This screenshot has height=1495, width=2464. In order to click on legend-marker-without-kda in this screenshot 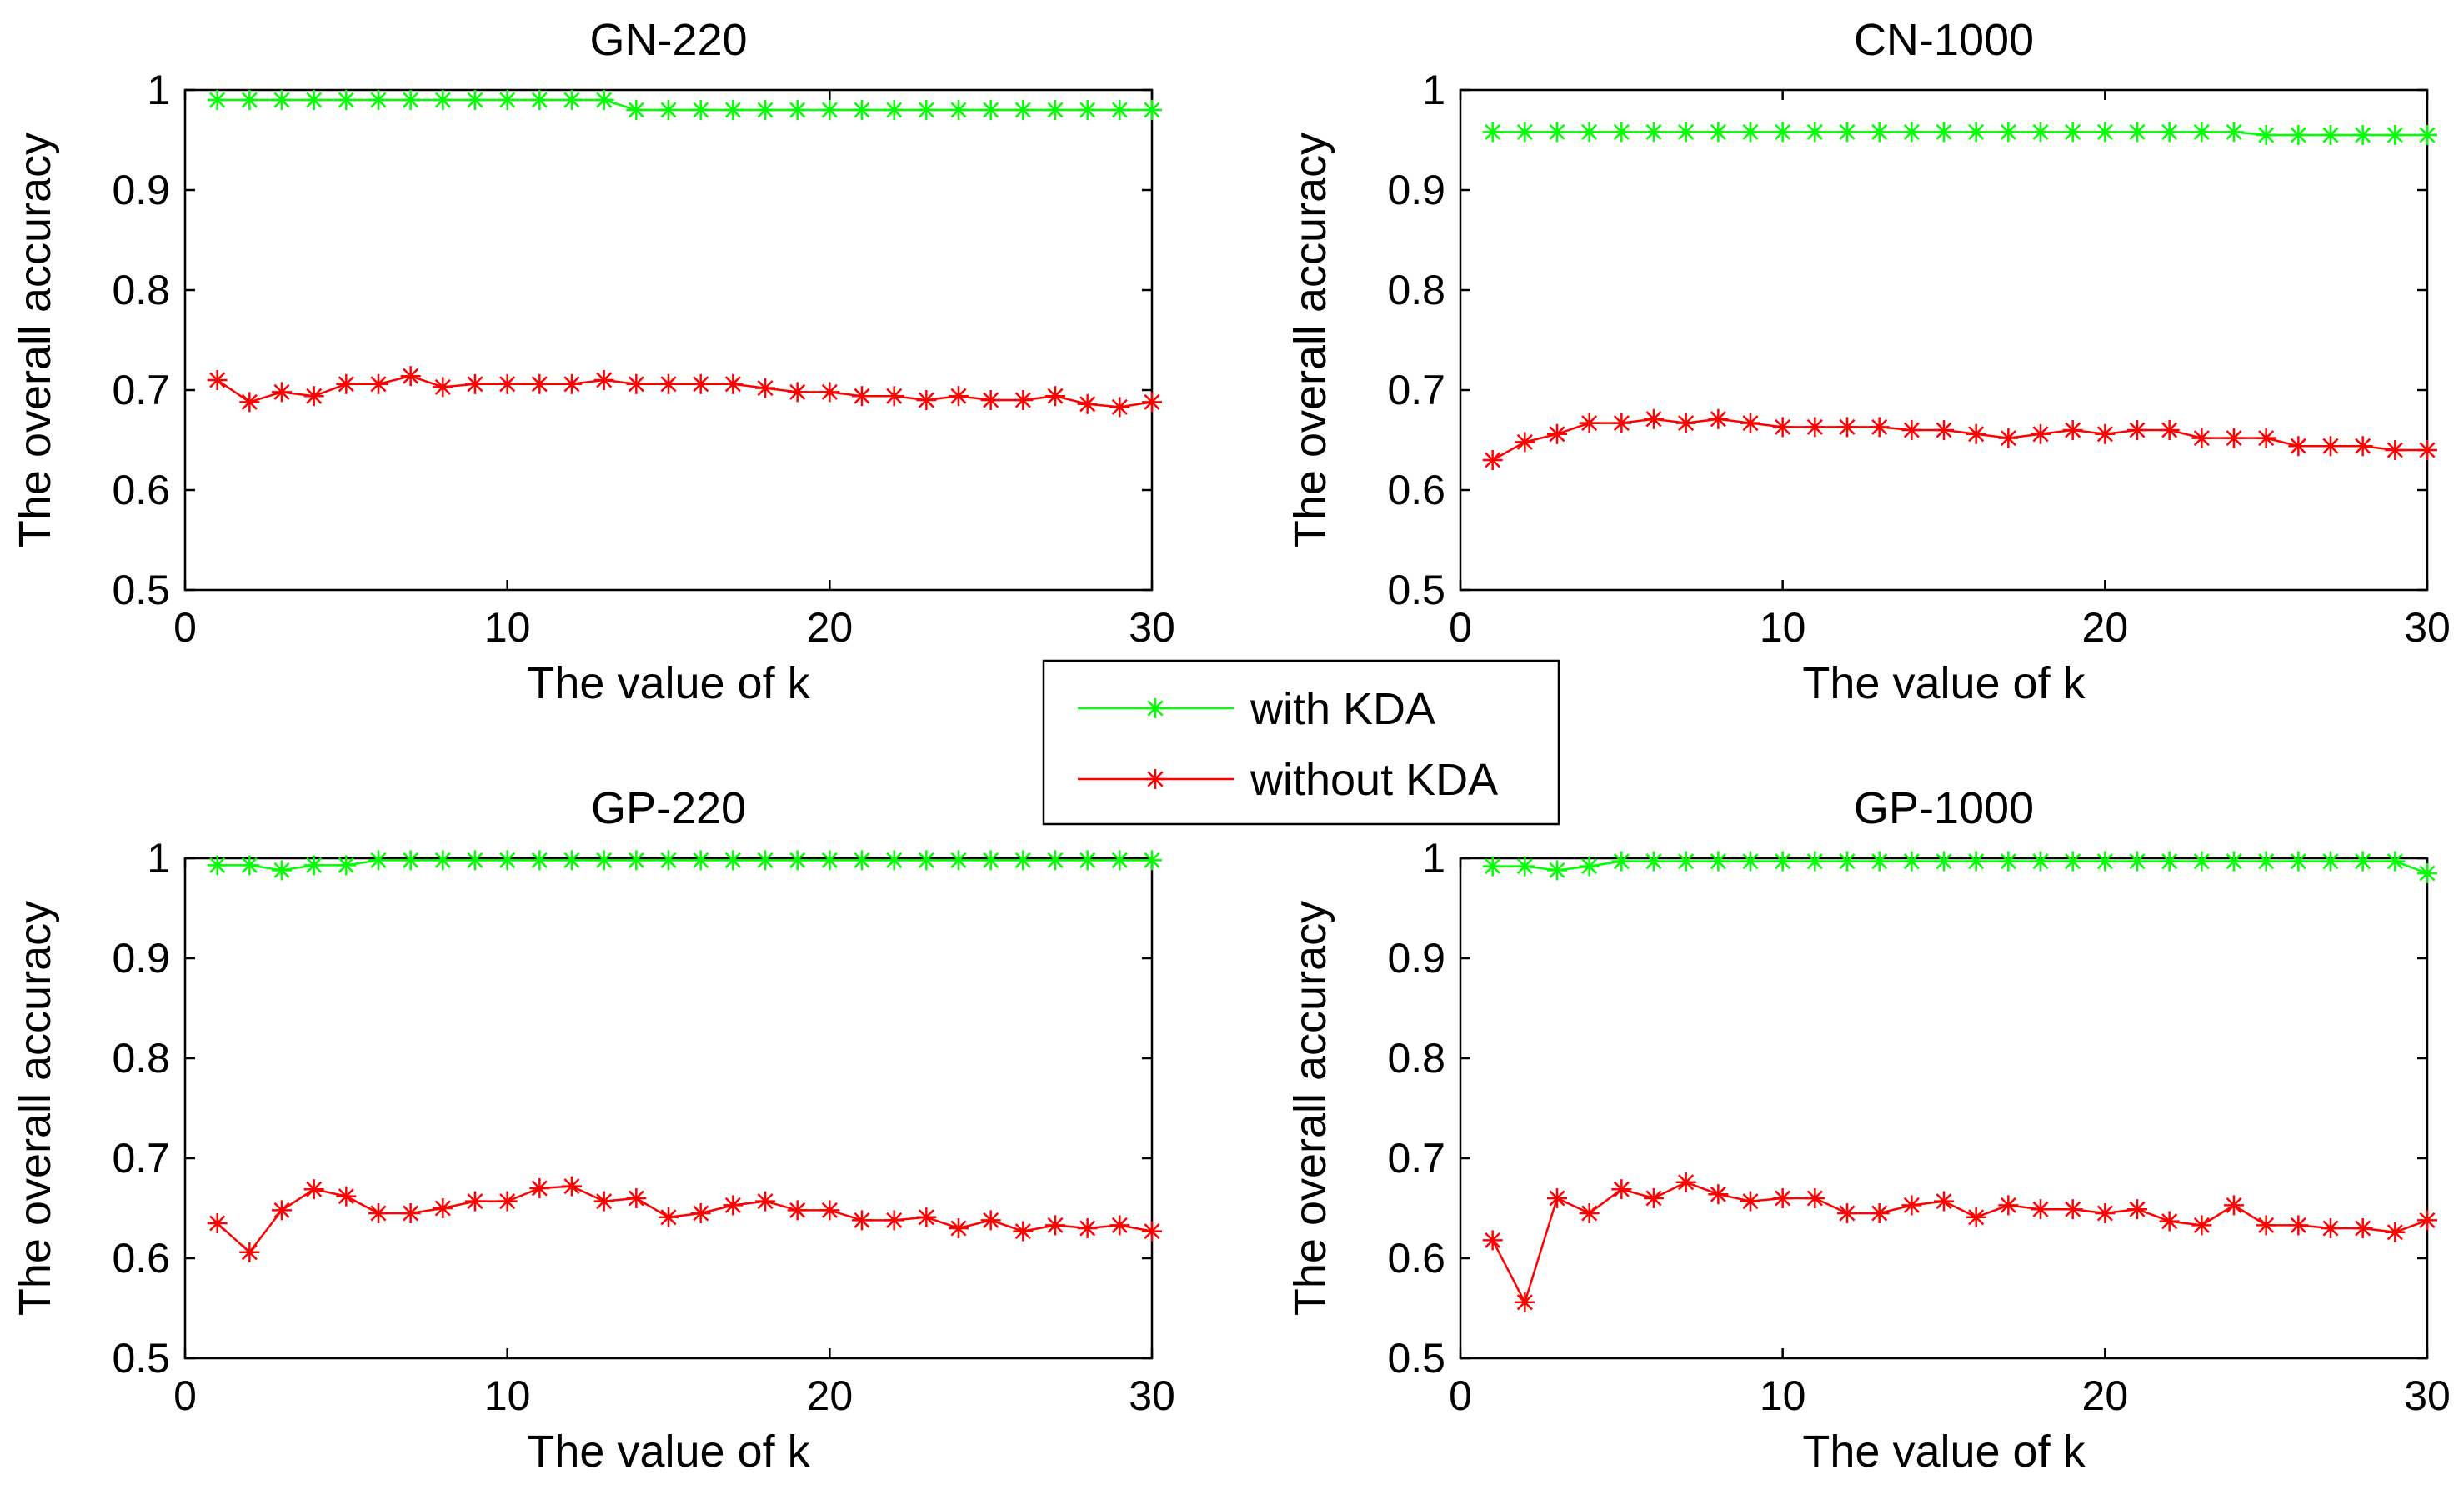, I will do `click(1155, 779)`.